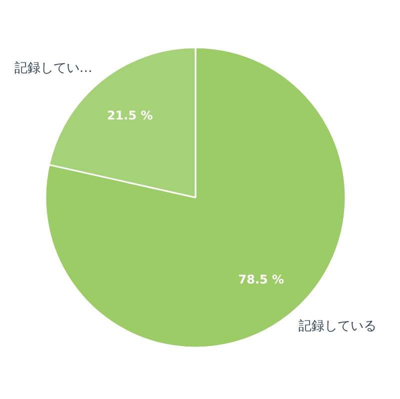  Describe the element at coordinates (129, 115) in the screenshot. I see `data-label: 21.5 %` at that location.